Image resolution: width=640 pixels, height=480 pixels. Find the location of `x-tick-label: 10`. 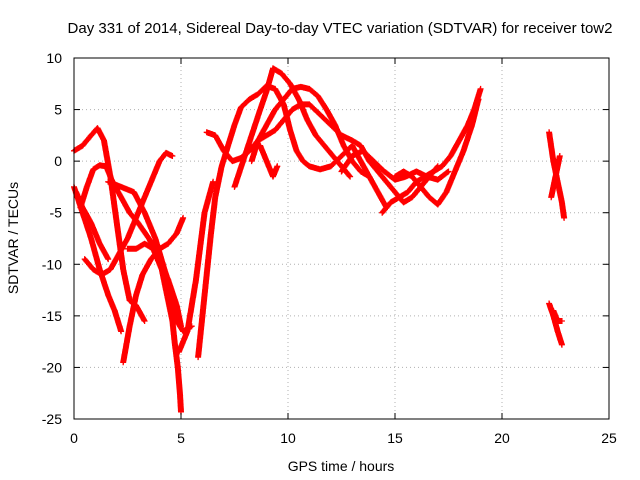

x-tick-label: 10 is located at coordinates (288, 438).